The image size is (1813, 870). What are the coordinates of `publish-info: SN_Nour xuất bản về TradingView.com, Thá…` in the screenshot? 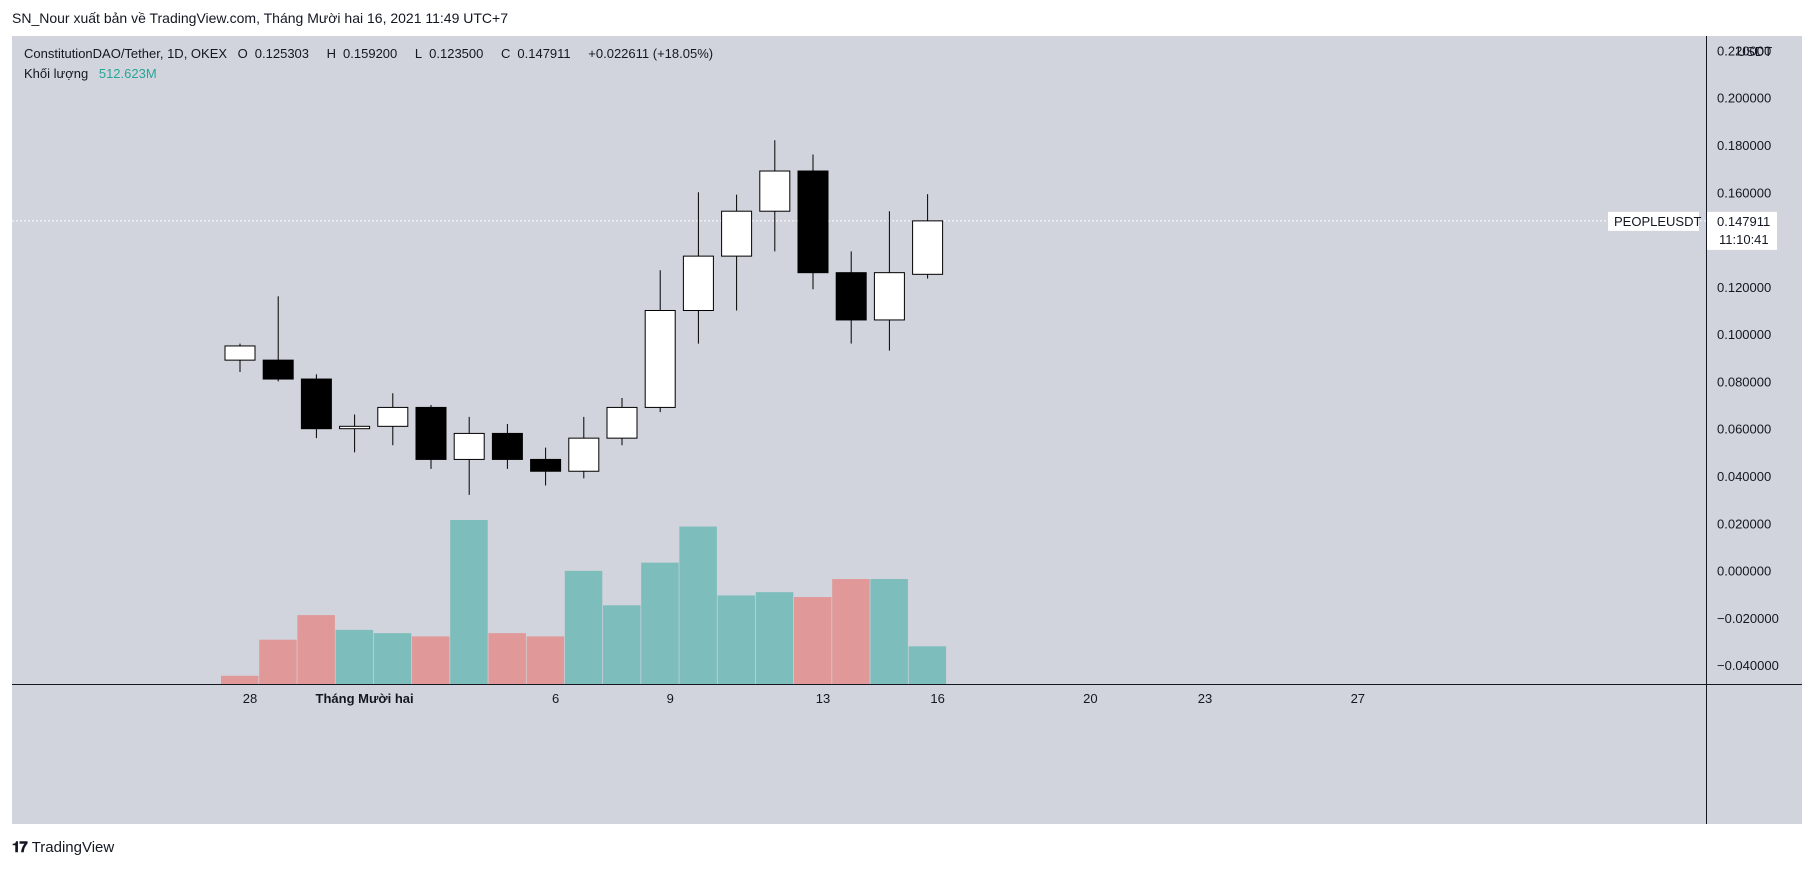 It's located at (260, 18).